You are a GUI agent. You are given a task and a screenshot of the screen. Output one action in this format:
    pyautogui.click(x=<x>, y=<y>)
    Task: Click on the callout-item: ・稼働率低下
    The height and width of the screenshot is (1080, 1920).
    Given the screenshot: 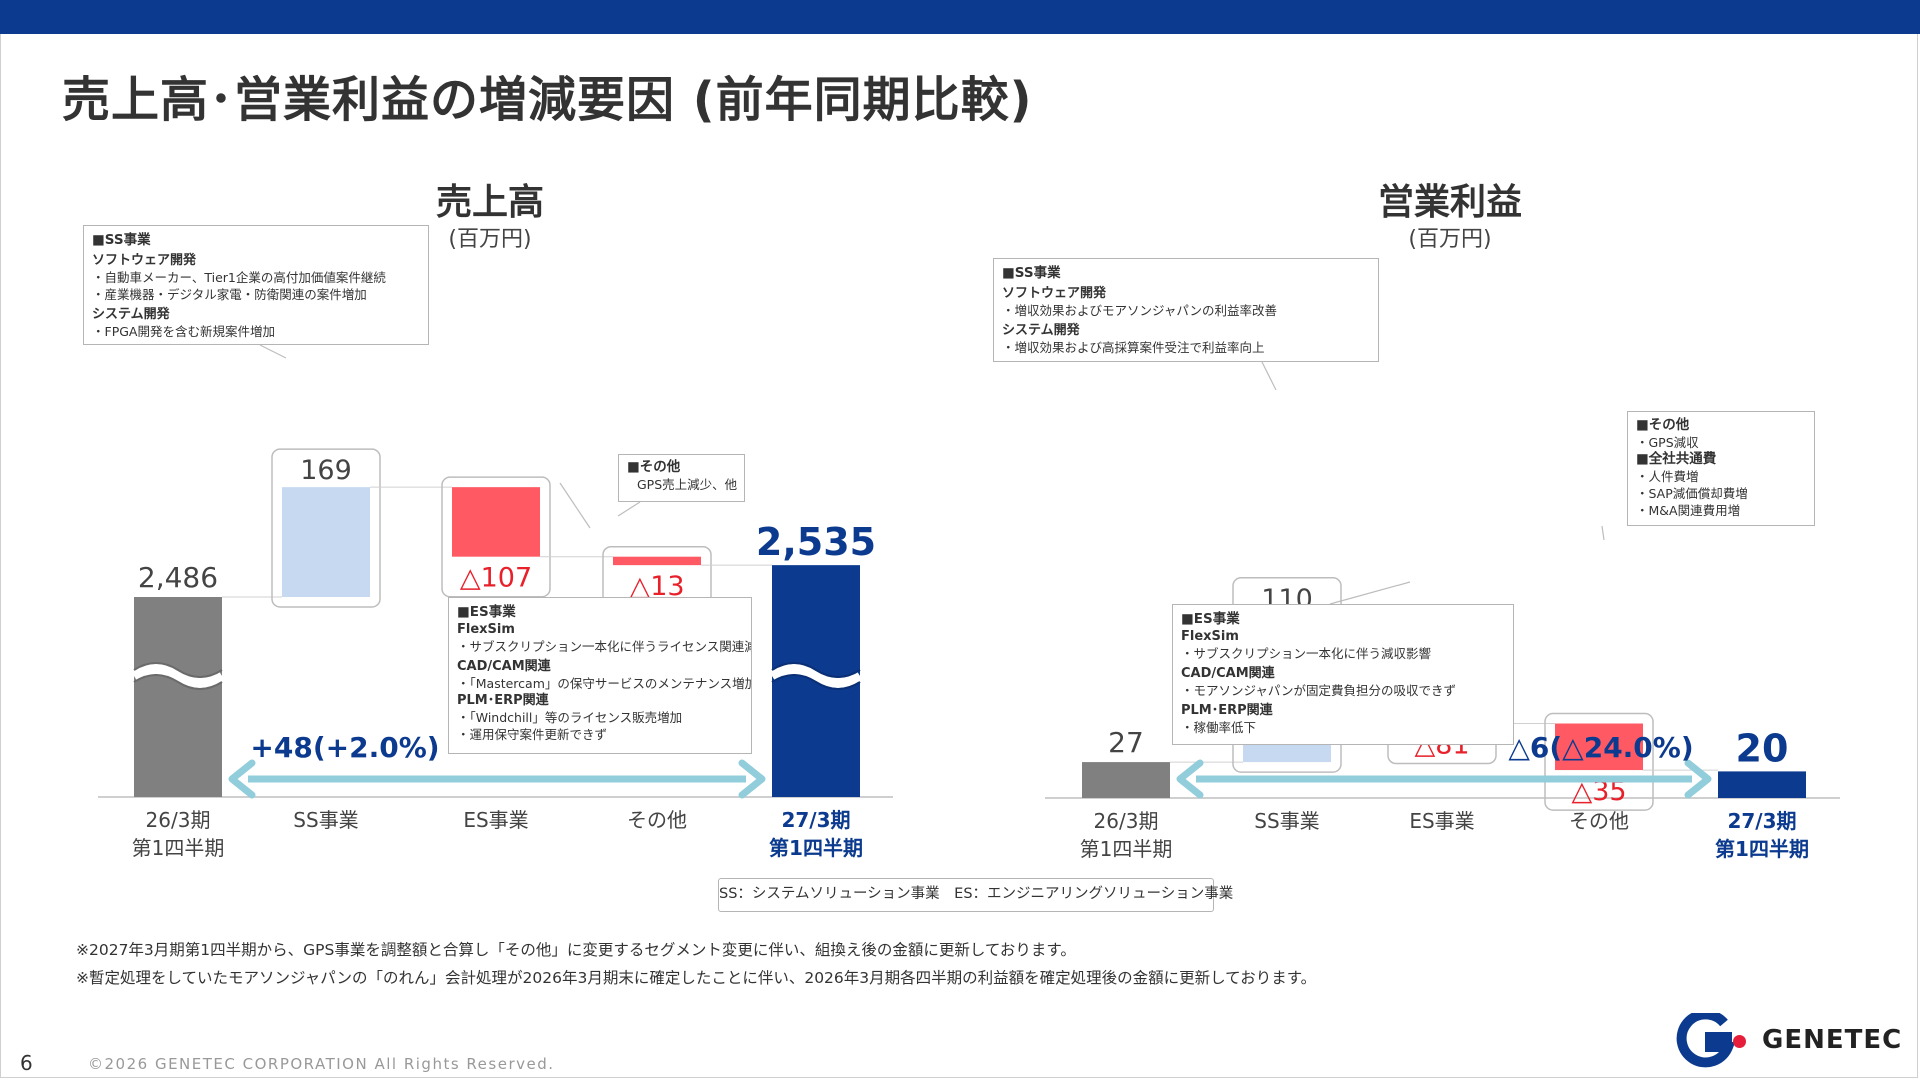 What is the action you would take?
    pyautogui.click(x=1219, y=727)
    